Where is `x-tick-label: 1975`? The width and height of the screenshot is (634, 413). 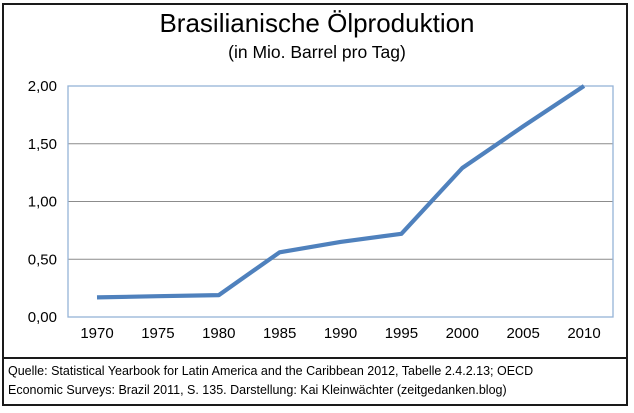
x-tick-label: 1975 is located at coordinates (157, 333).